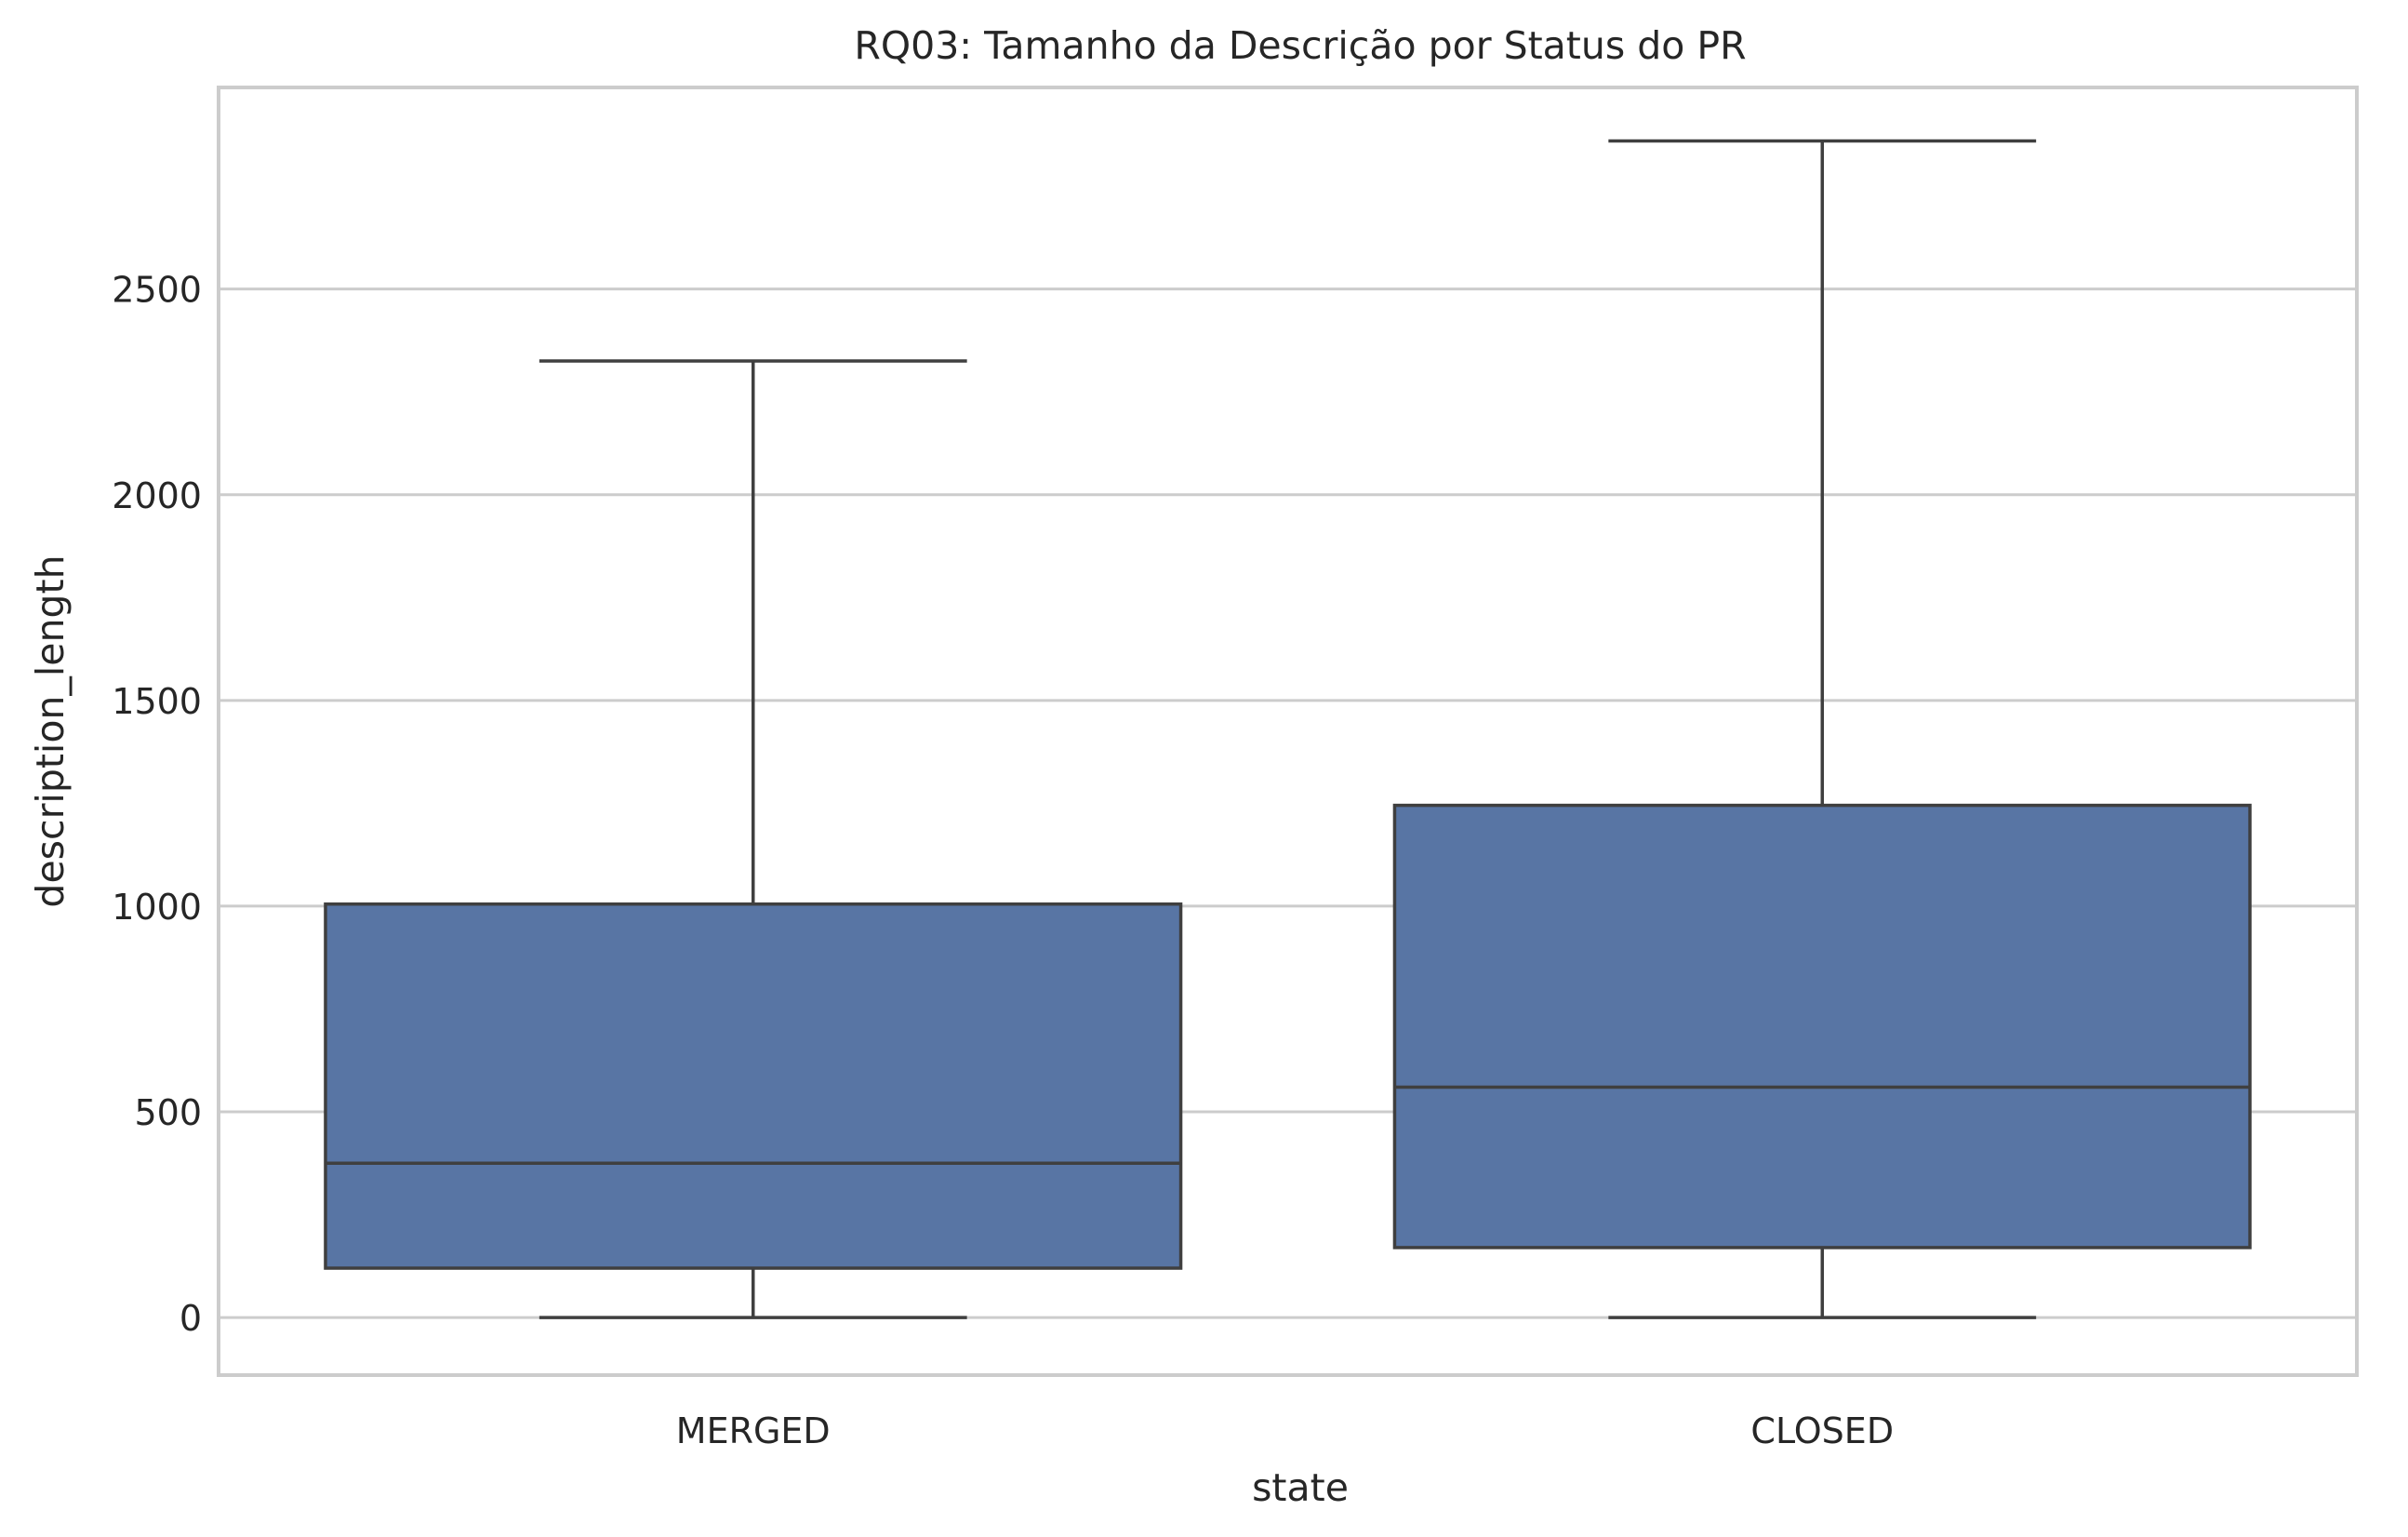  I want to click on y-axis-ticks: 0 500 1000 1500 2000 2500, so click(157, 804).